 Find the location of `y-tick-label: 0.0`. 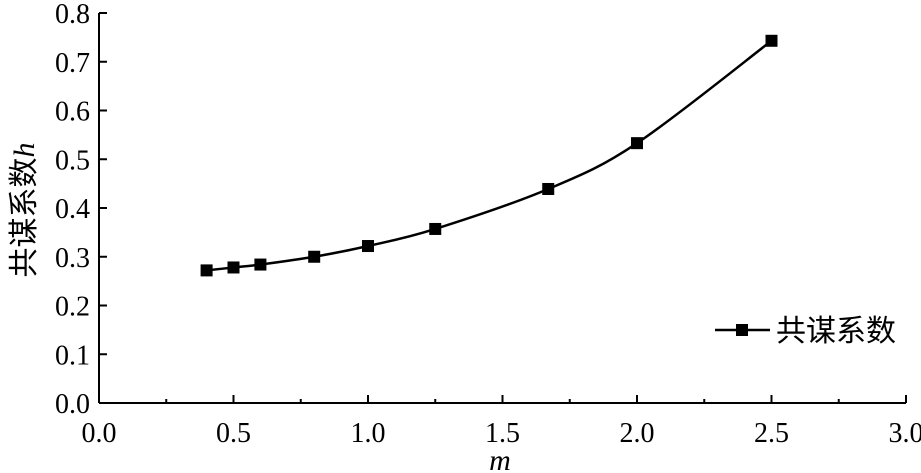

y-tick-label: 0.0 is located at coordinates (72, 404).